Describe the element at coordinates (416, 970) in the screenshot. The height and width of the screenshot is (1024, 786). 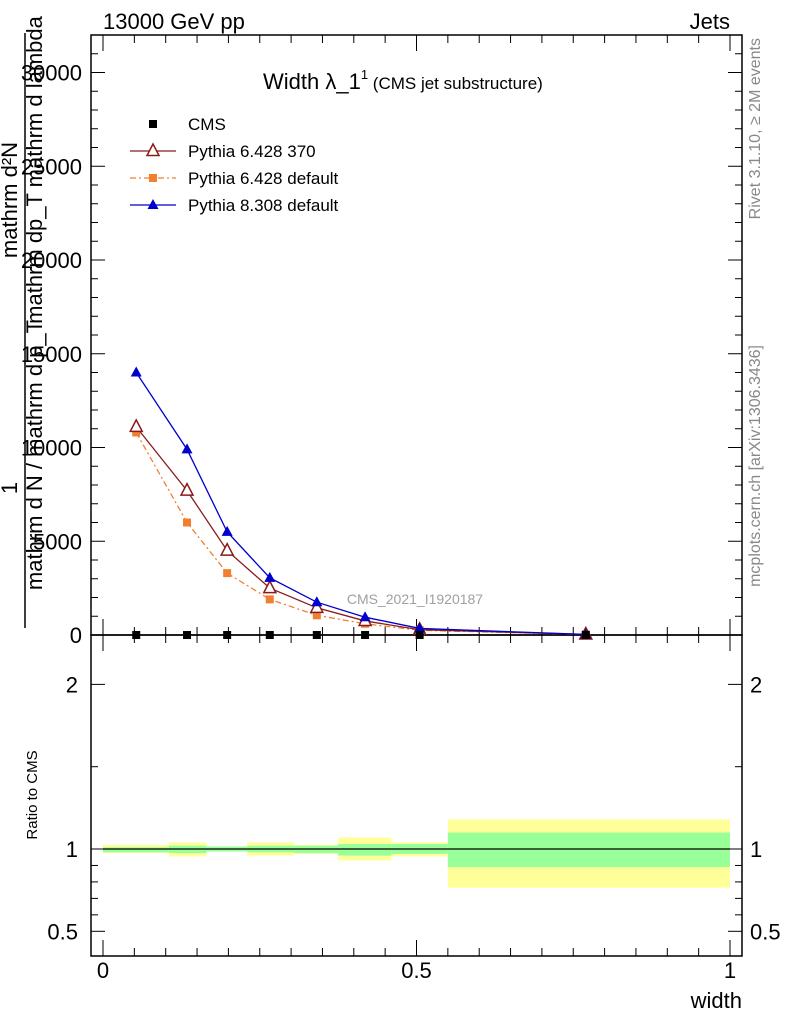
I see `x-tick-label: 0.5` at that location.